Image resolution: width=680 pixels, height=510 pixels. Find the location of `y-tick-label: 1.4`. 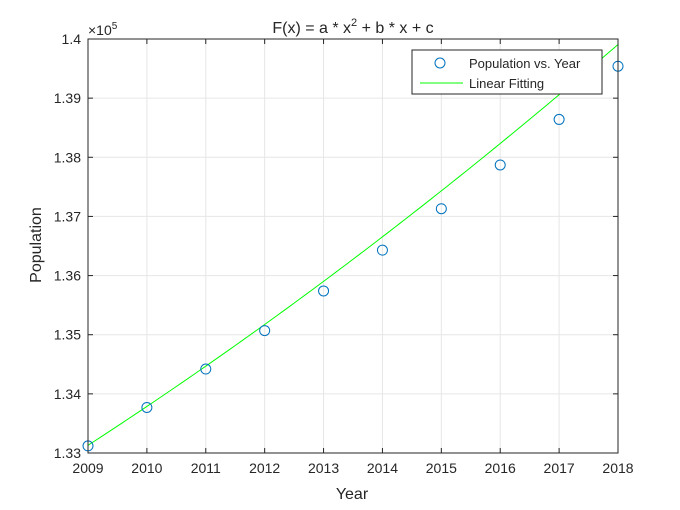

y-tick-label: 1.4 is located at coordinates (72, 39).